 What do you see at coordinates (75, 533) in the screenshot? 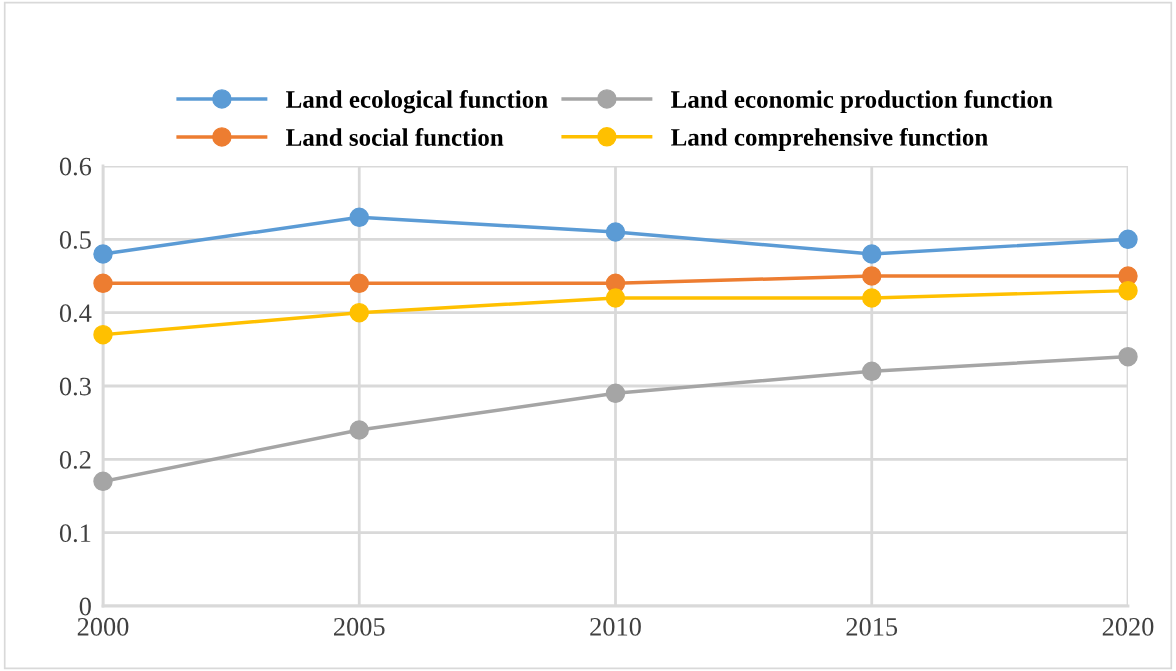
I see `y-tick-label: 0.1` at bounding box center [75, 533].